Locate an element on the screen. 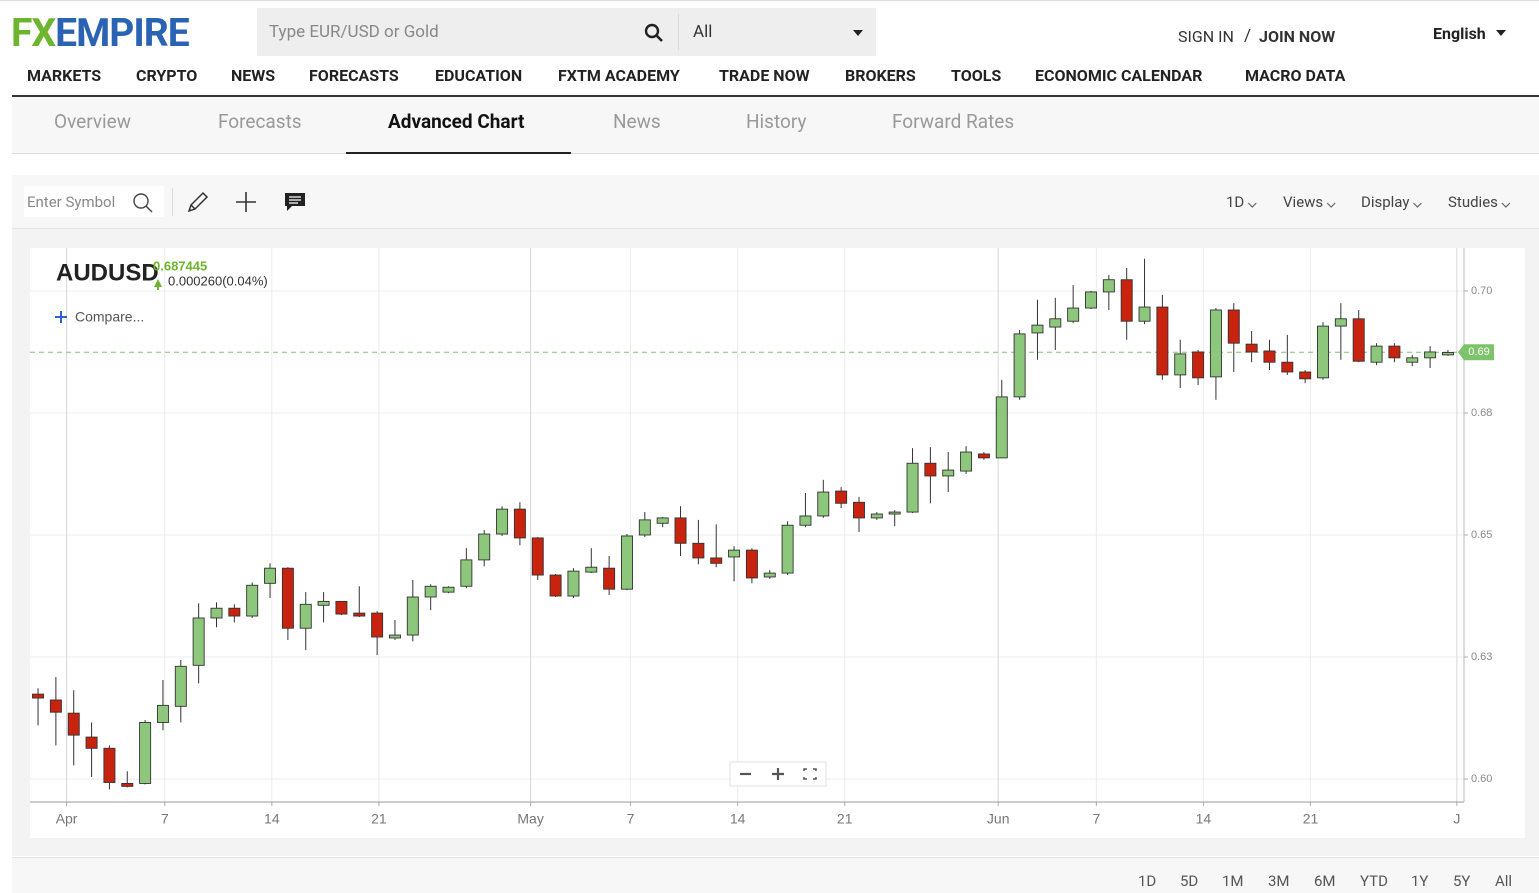  tab-border is located at coordinates (775, 153).